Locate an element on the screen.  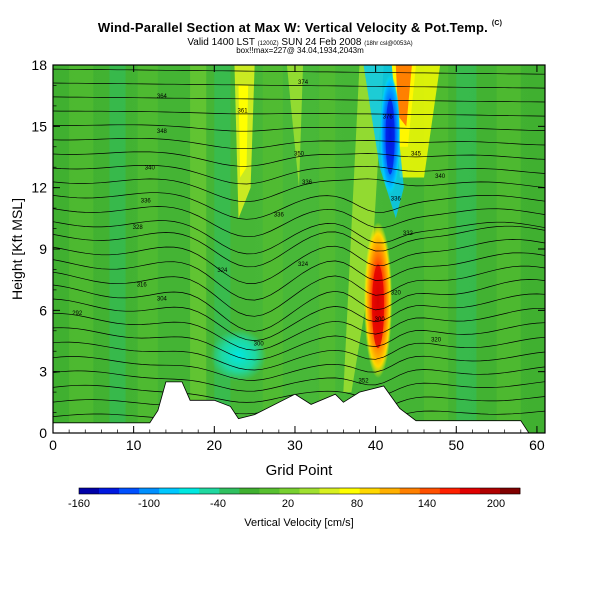
x-tick-label: 0 is located at coordinates (53, 445).